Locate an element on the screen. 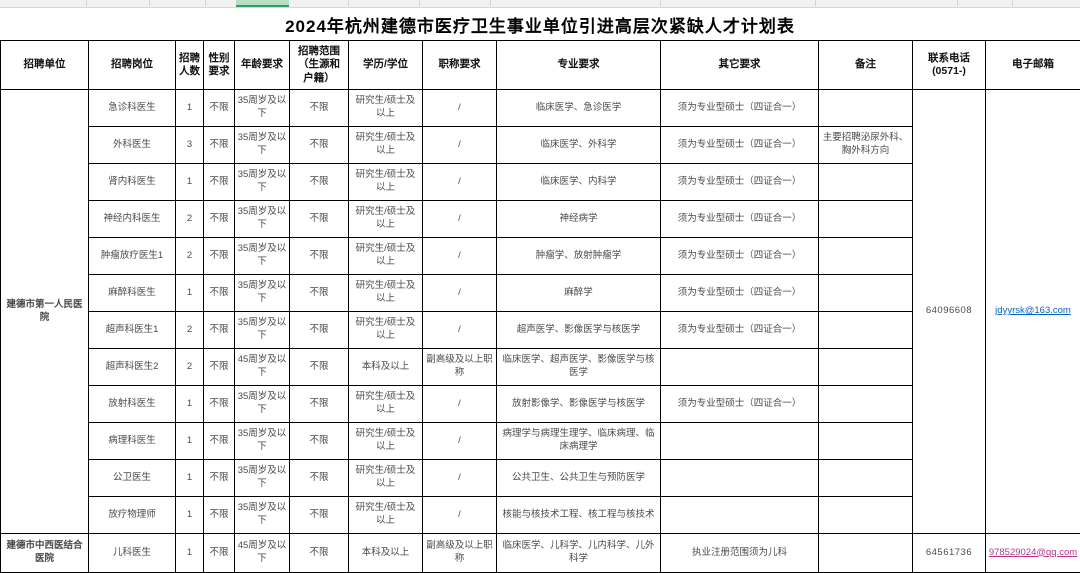  post-cell: 神经内科医生 is located at coordinates (132, 219).